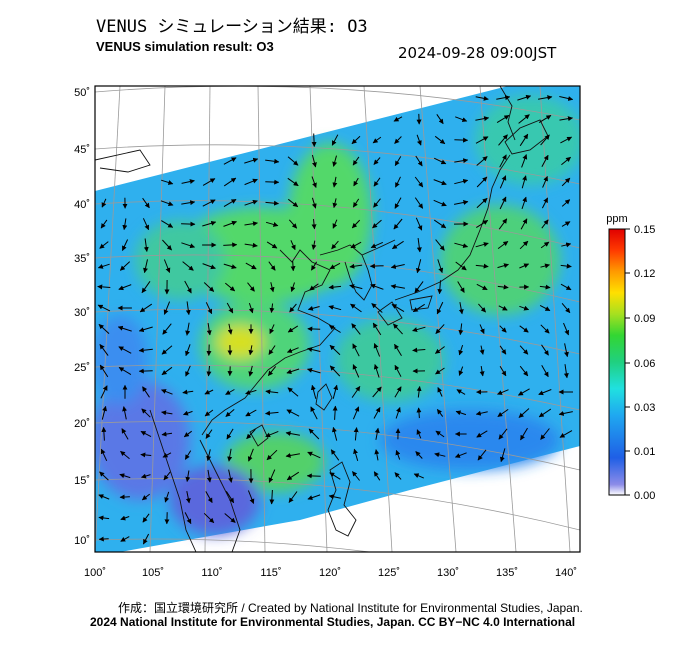  I want to click on colorbar-unit: ppm, so click(616, 219).